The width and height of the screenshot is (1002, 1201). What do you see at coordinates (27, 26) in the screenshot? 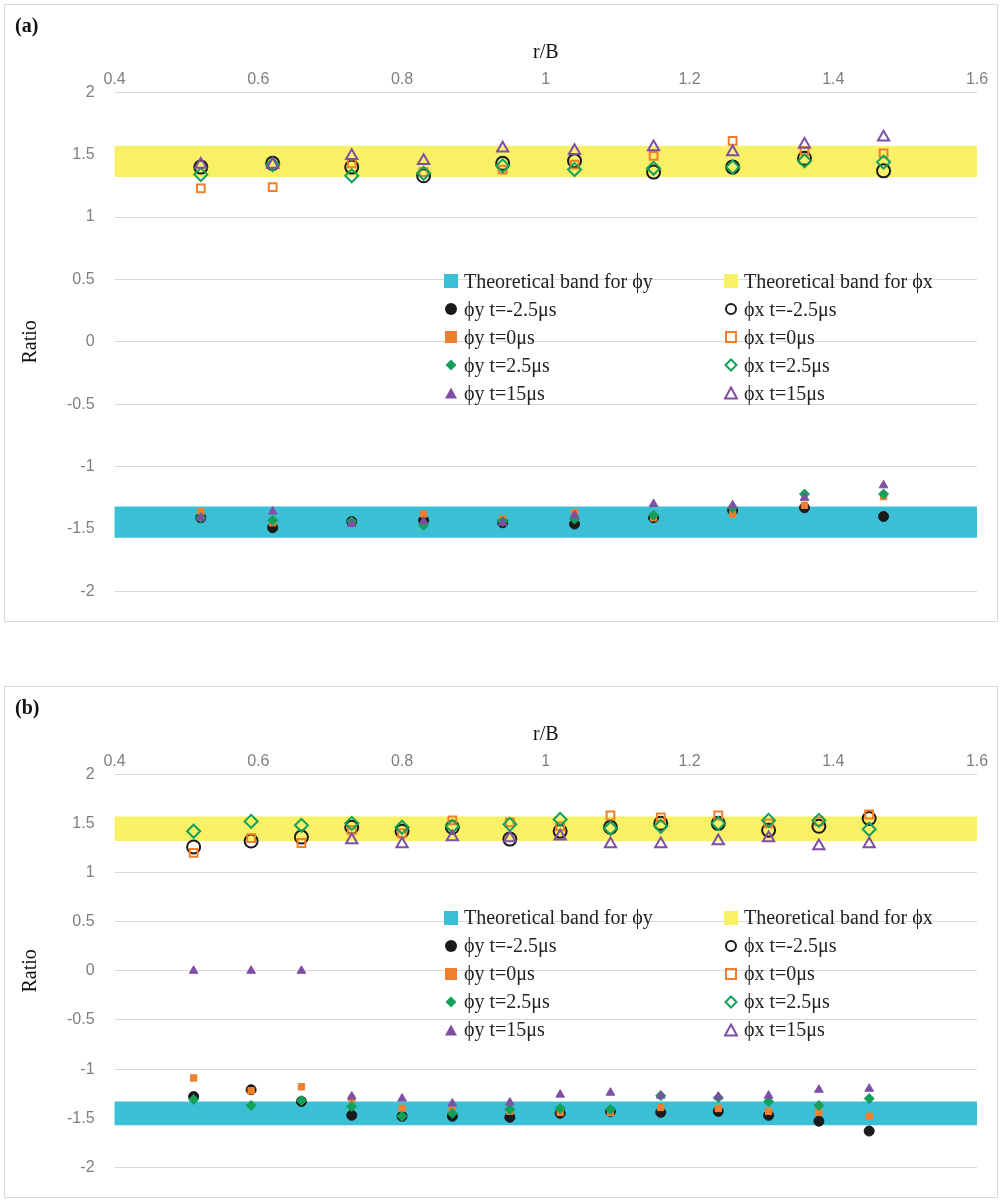
I see `chart-title: (a)` at bounding box center [27, 26].